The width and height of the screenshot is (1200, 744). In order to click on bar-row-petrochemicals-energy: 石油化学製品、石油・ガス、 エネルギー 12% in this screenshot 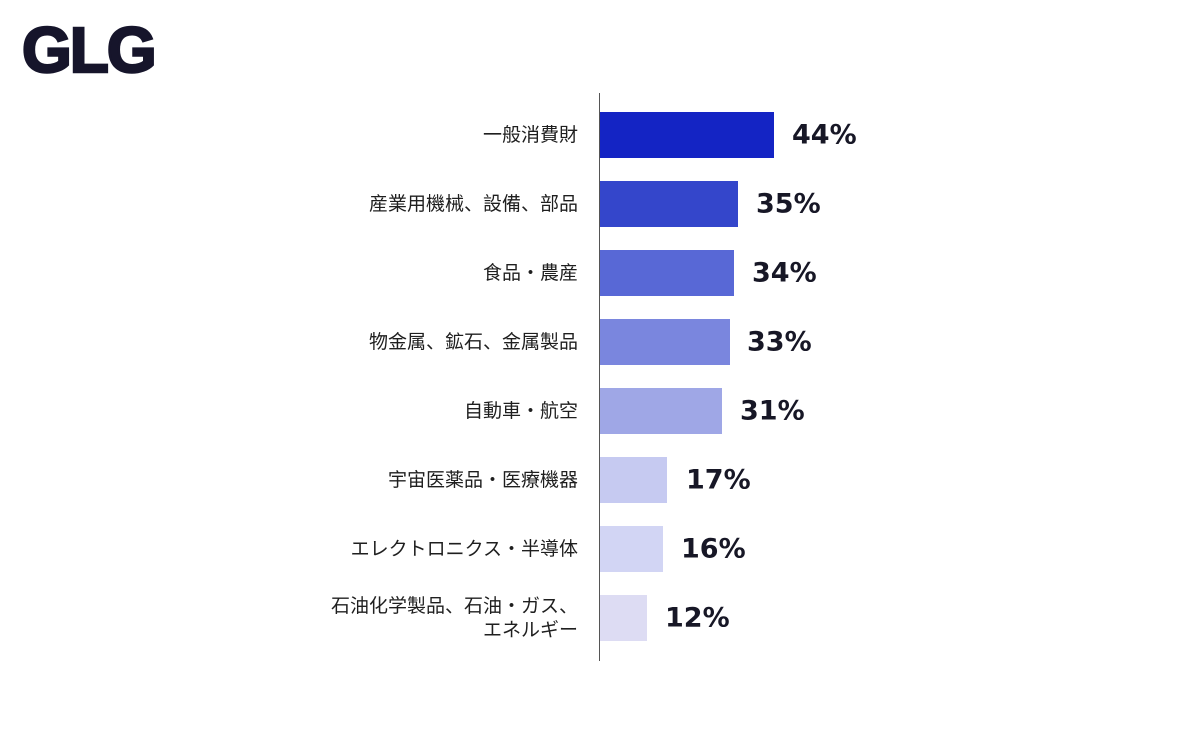, I will do `click(600, 618)`.